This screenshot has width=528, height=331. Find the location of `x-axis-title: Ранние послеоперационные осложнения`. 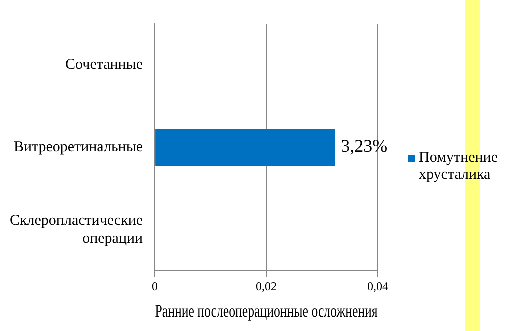

x-axis-title: Ранние послеоперационные осложнения is located at coordinates (266, 312).